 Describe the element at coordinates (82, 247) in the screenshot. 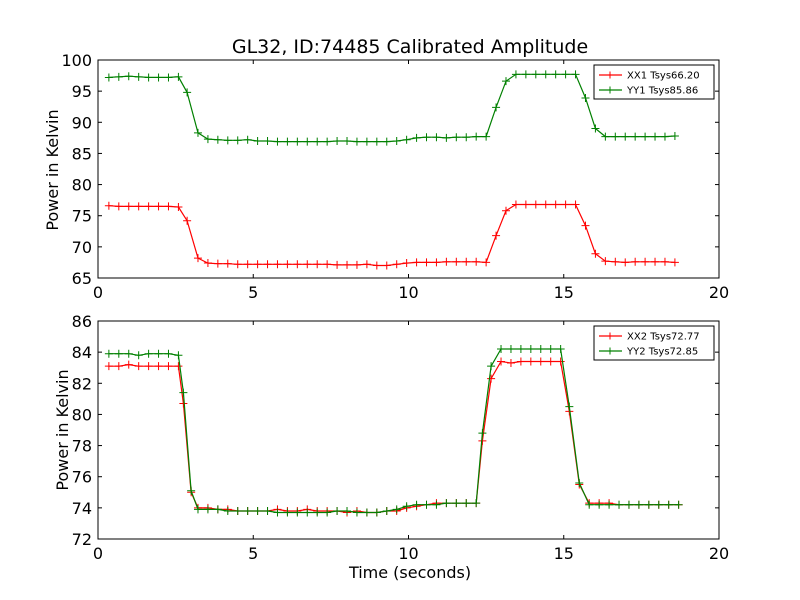

I see `top-ytick-label: 70` at that location.